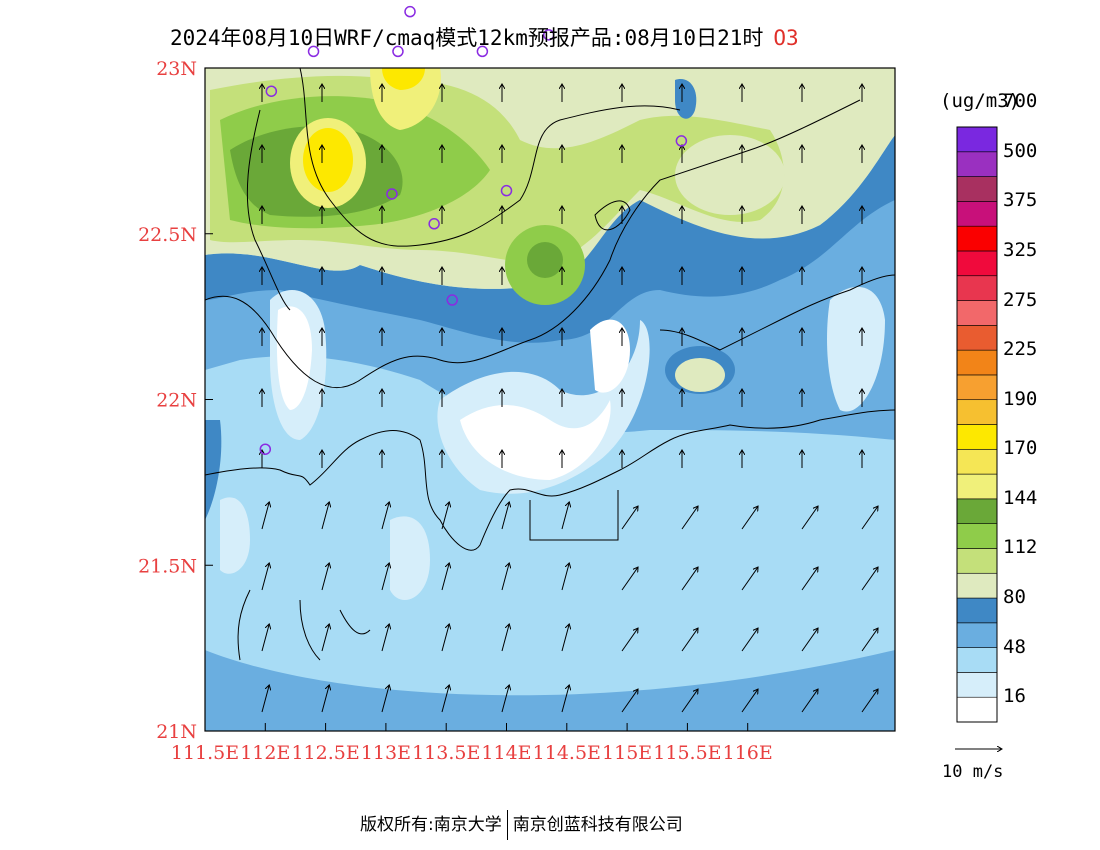 The height and width of the screenshot is (850, 1100). Describe the element at coordinates (786, 38) in the screenshot. I see `species-label: O3` at that location.